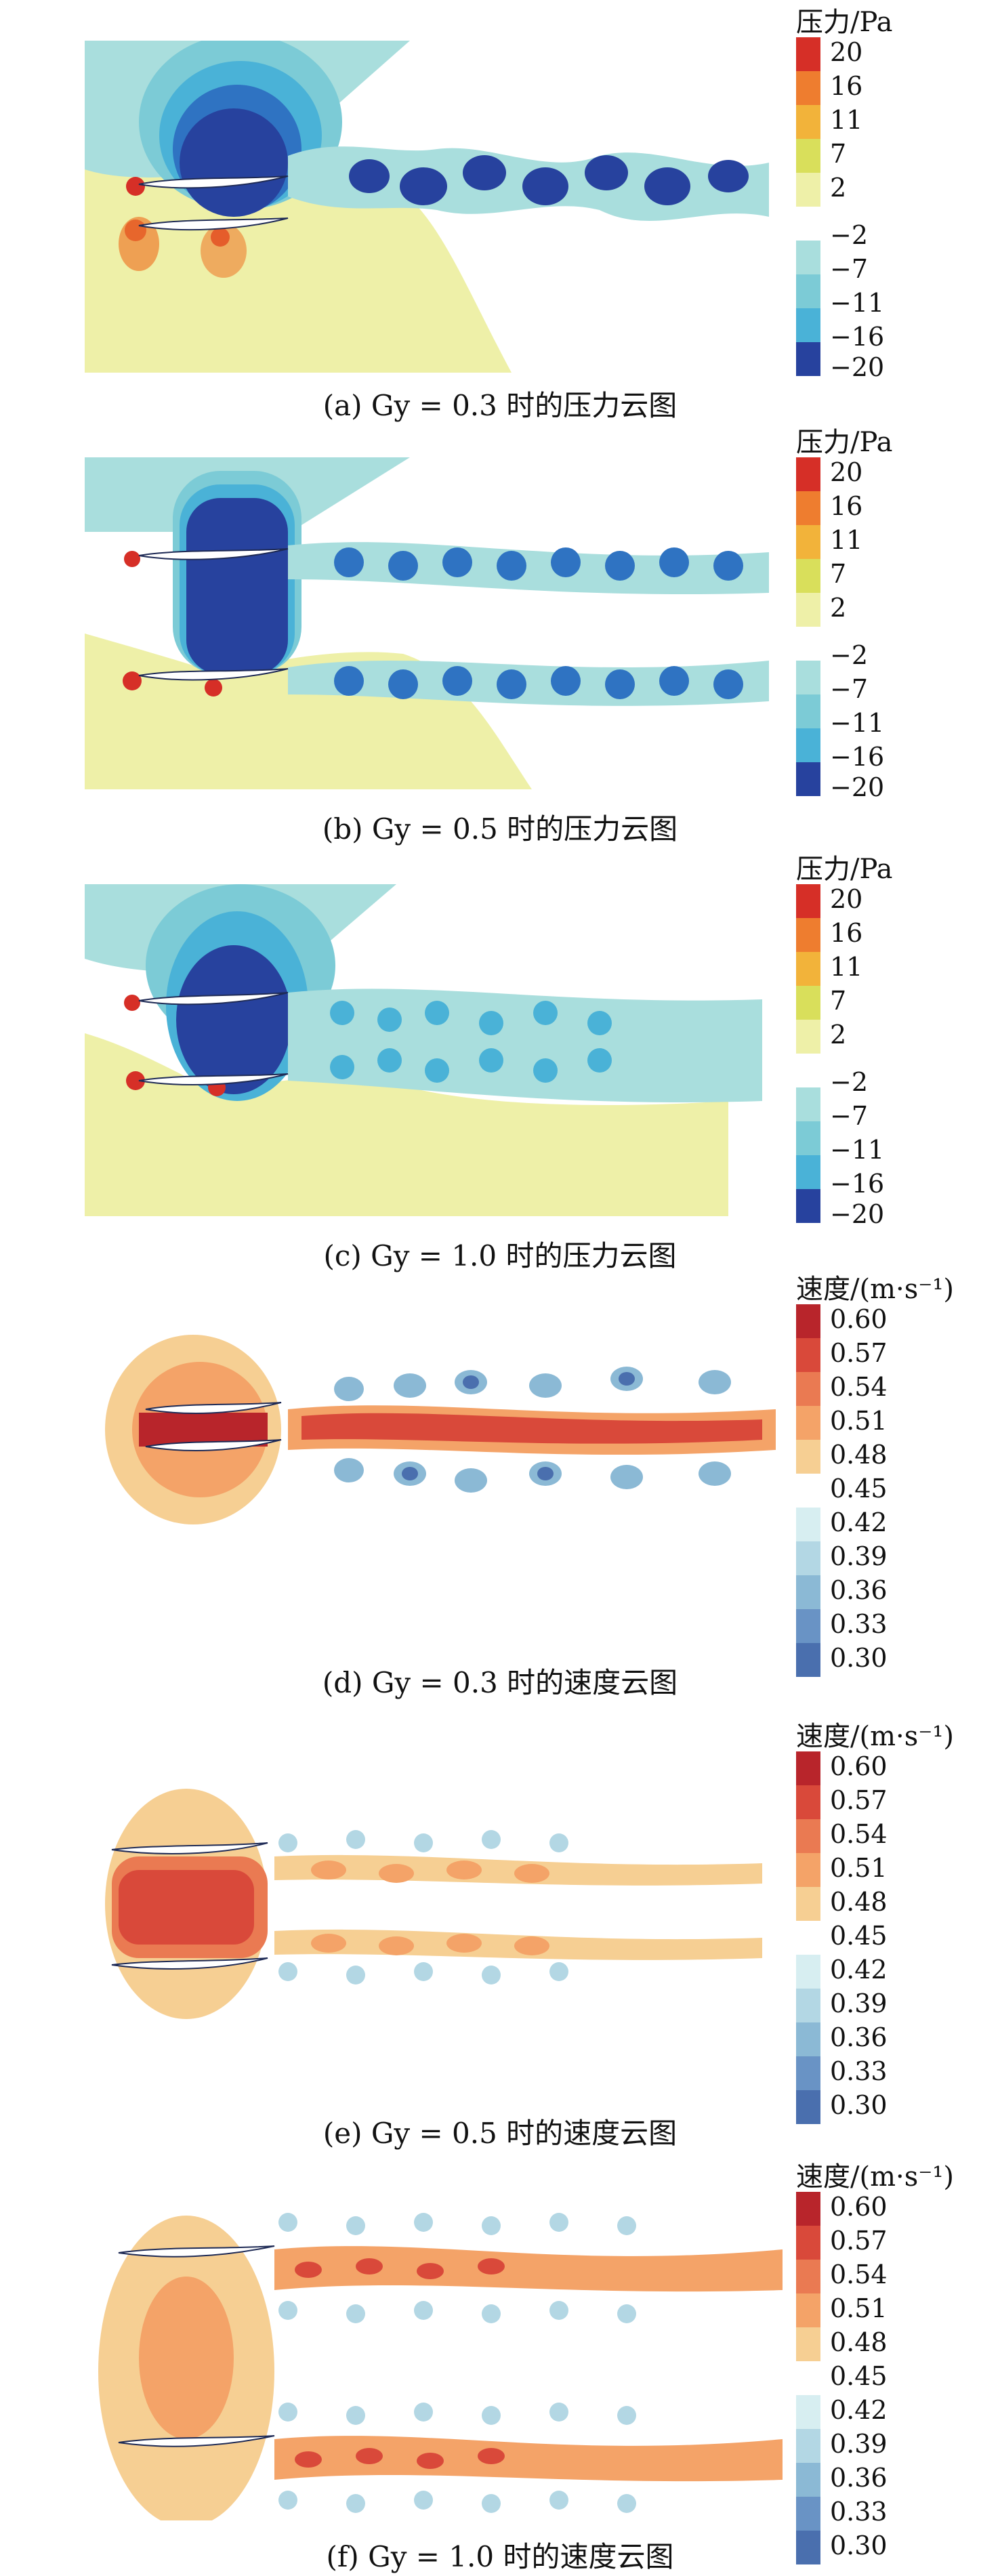 The height and width of the screenshot is (2576, 1000). What do you see at coordinates (444, 207) in the screenshot?
I see `pressure-contour-plot-a` at bounding box center [444, 207].